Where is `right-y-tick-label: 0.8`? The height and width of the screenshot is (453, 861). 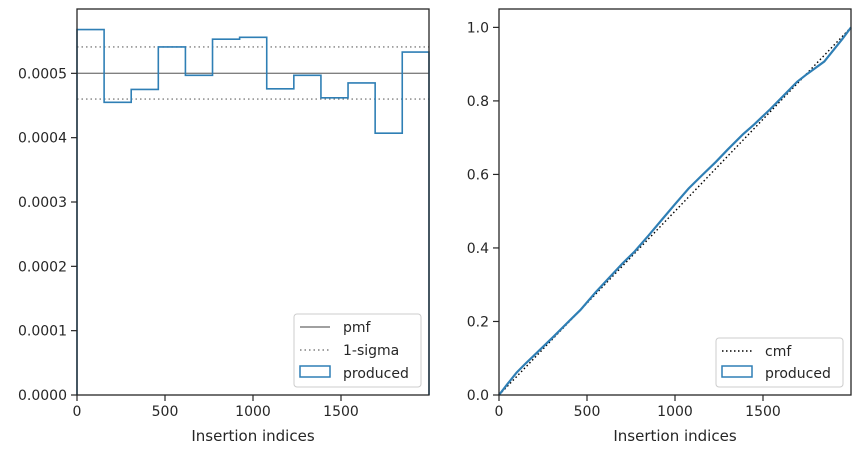
right-y-tick-label: 0.8 is located at coordinates (478, 102).